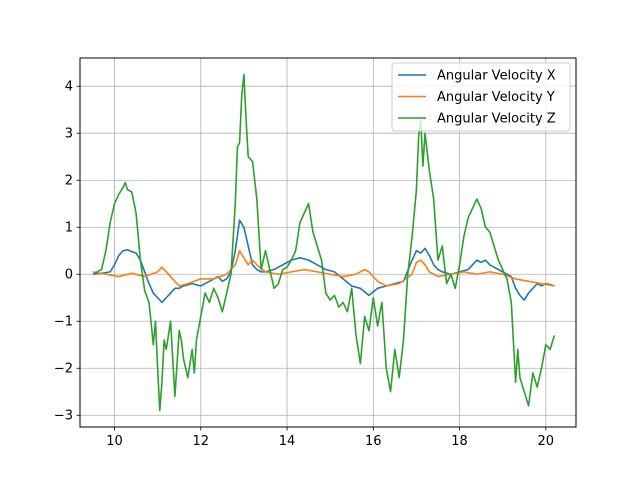 The width and height of the screenshot is (640, 480). I want to click on x-tick-label: 12, so click(200, 441).